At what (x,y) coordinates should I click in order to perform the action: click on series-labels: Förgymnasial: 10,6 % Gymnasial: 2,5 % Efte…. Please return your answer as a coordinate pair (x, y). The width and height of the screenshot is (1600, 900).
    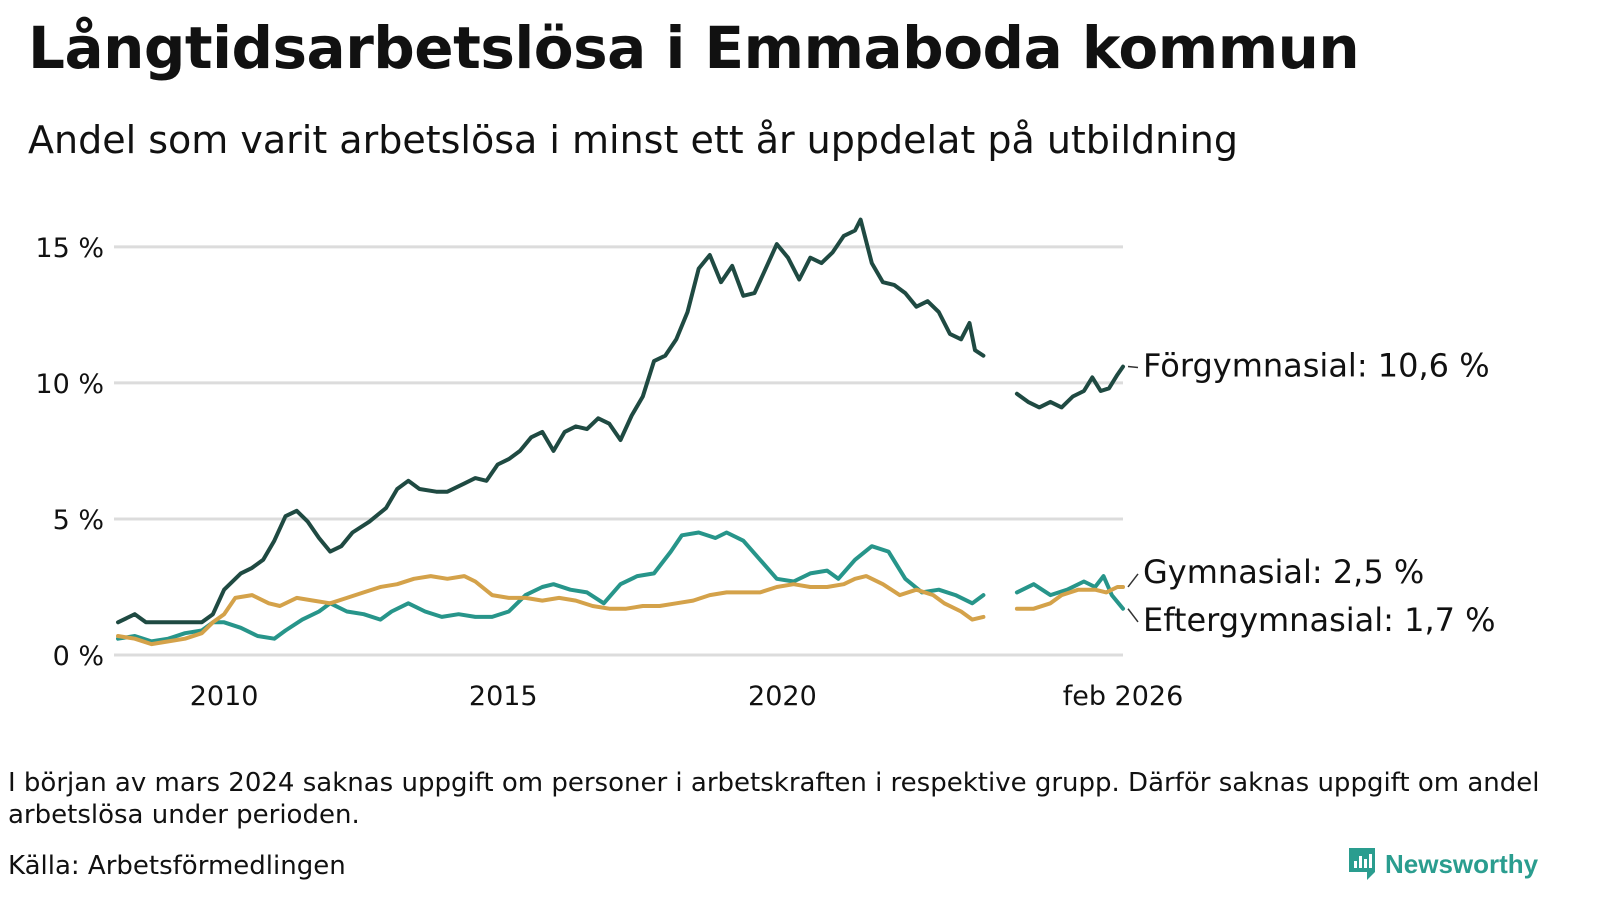
    Looking at the image, I should click on (1311, 493).